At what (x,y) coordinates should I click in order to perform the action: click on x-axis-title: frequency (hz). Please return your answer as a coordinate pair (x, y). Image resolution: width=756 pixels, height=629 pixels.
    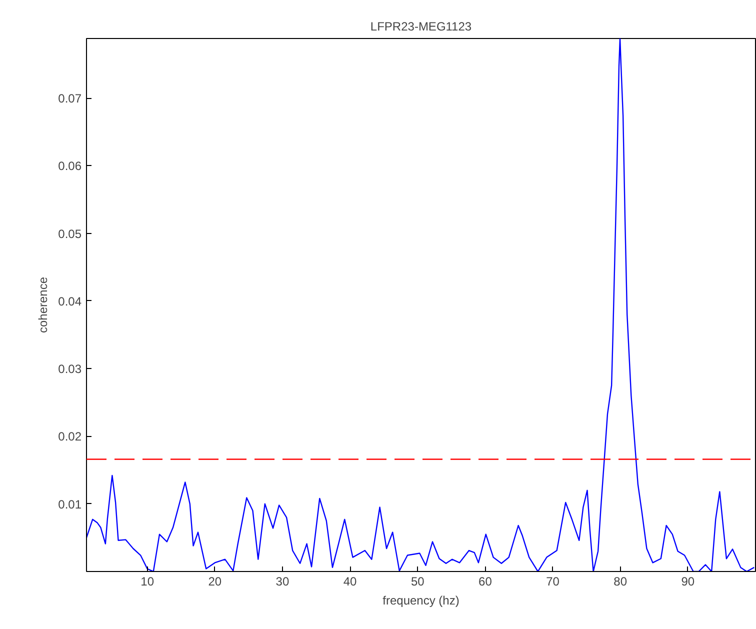
    Looking at the image, I should click on (421, 601).